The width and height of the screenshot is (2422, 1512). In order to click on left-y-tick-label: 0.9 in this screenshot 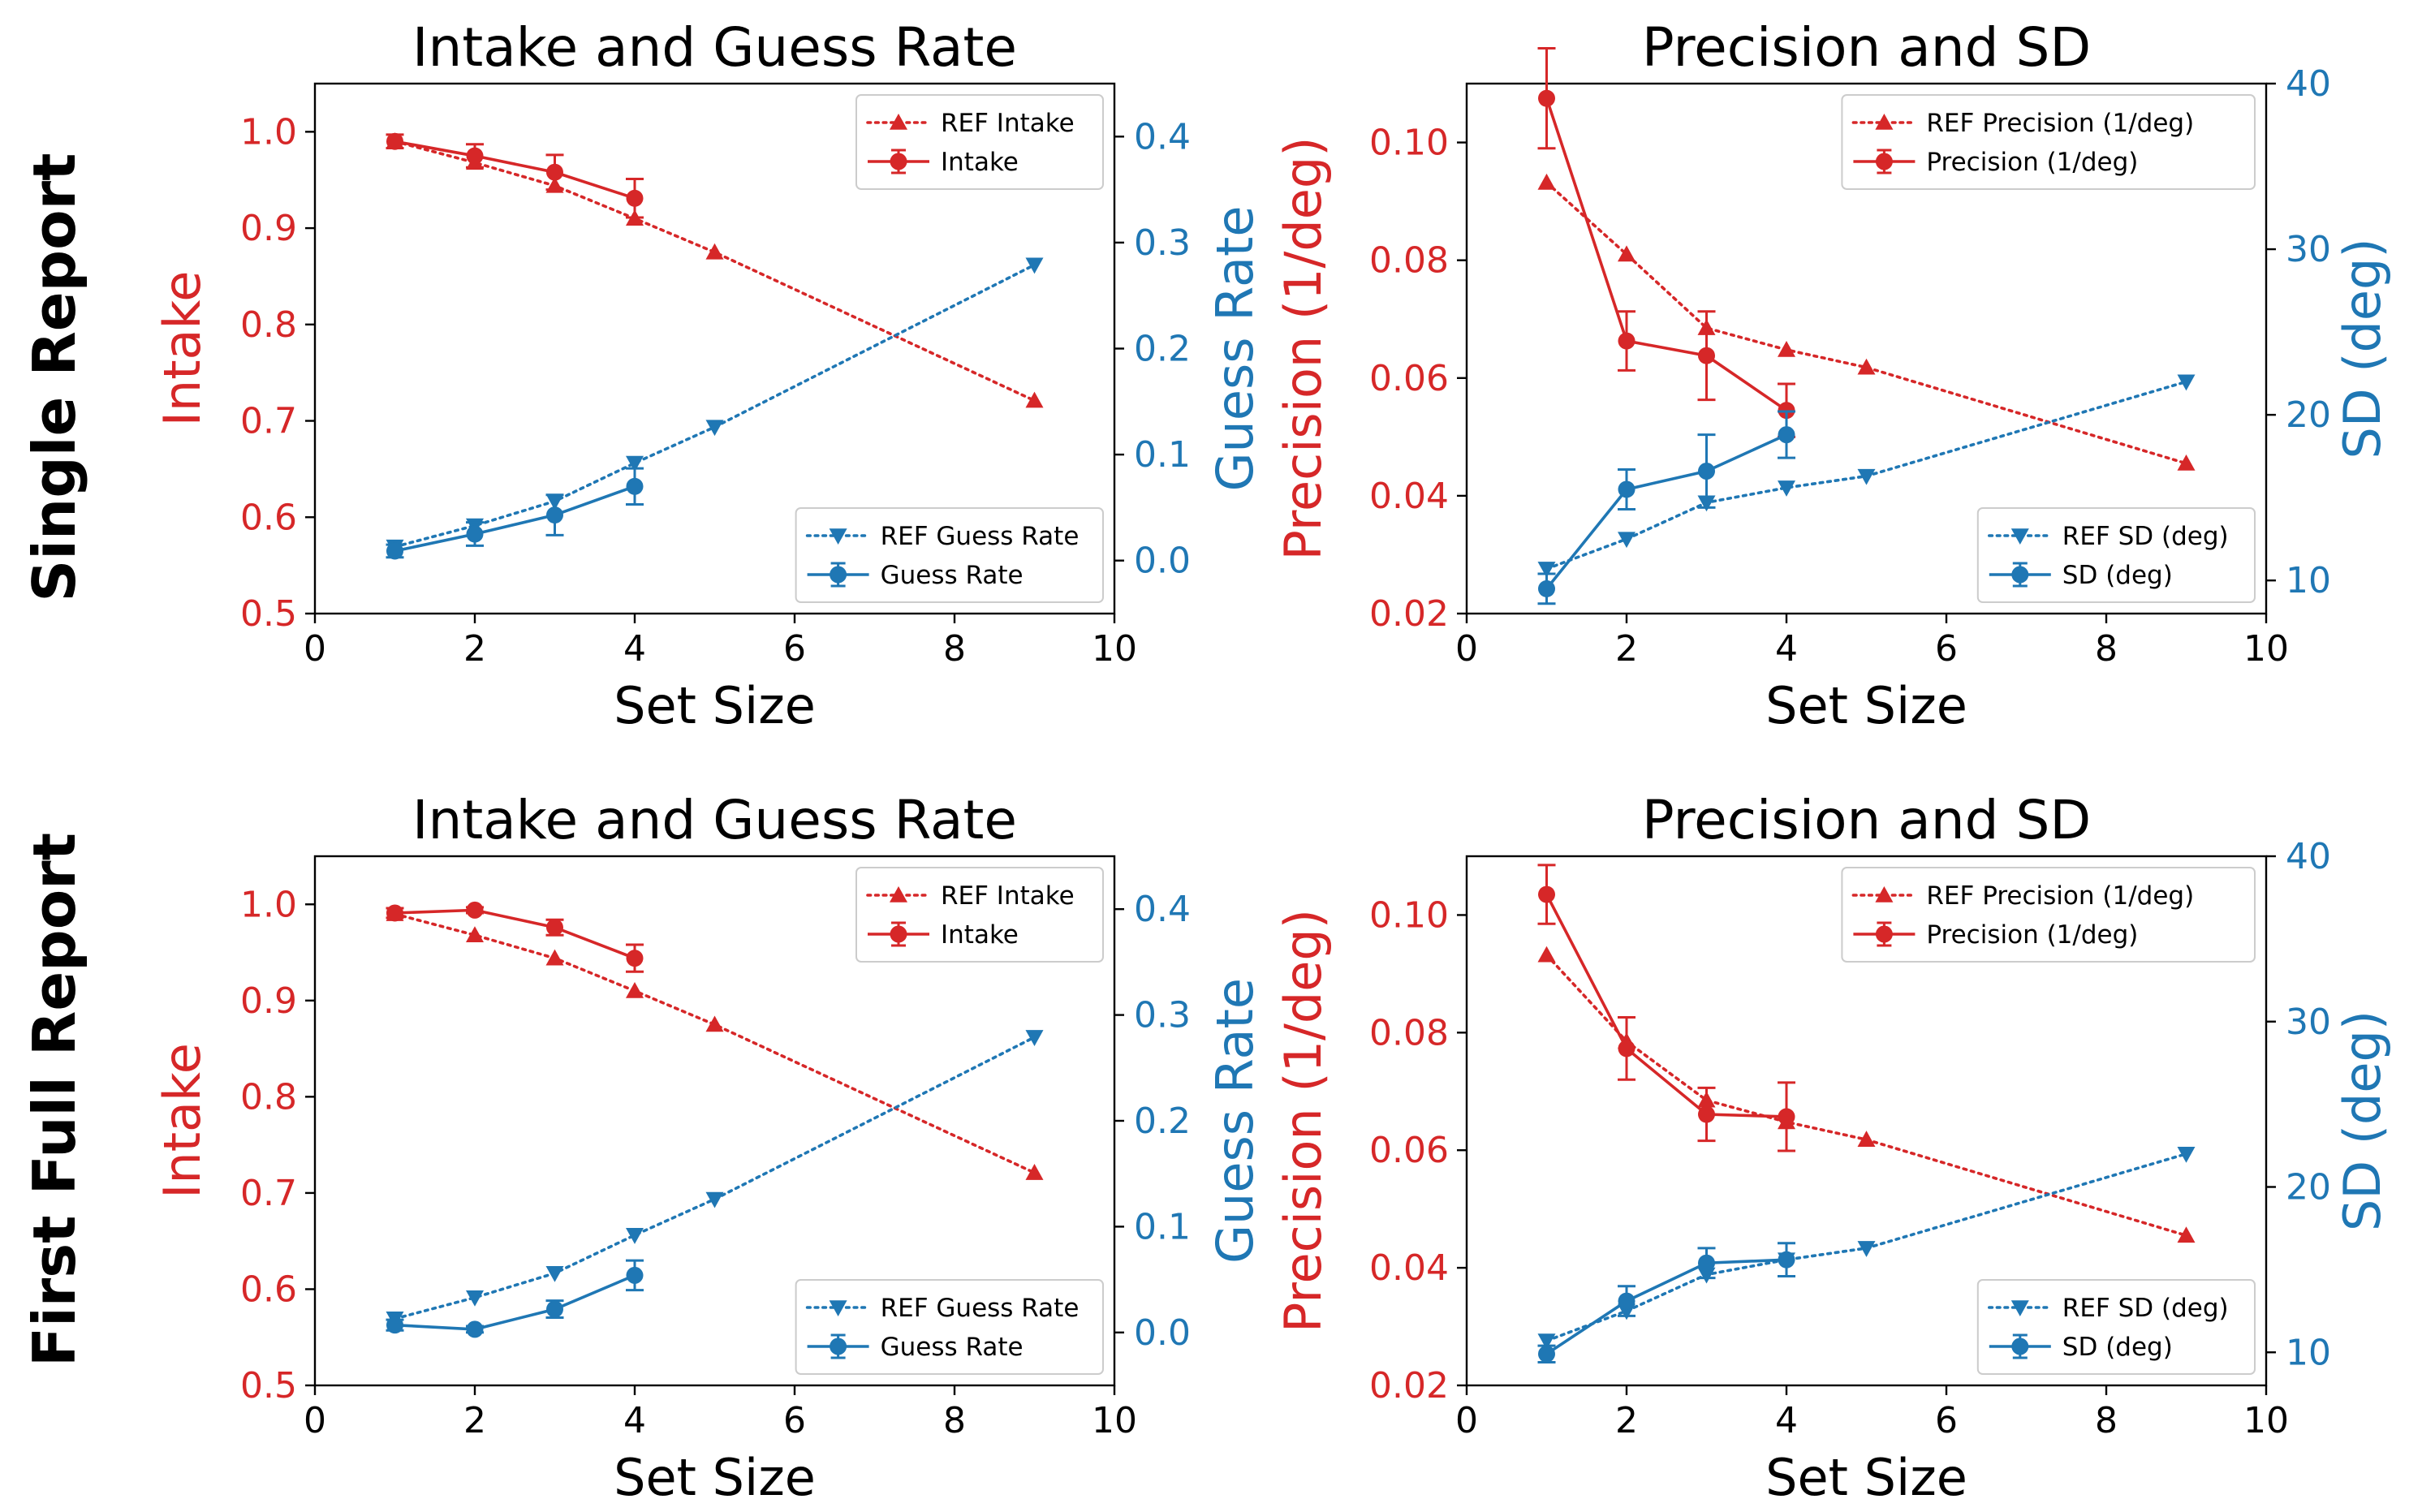, I will do `click(268, 229)`.